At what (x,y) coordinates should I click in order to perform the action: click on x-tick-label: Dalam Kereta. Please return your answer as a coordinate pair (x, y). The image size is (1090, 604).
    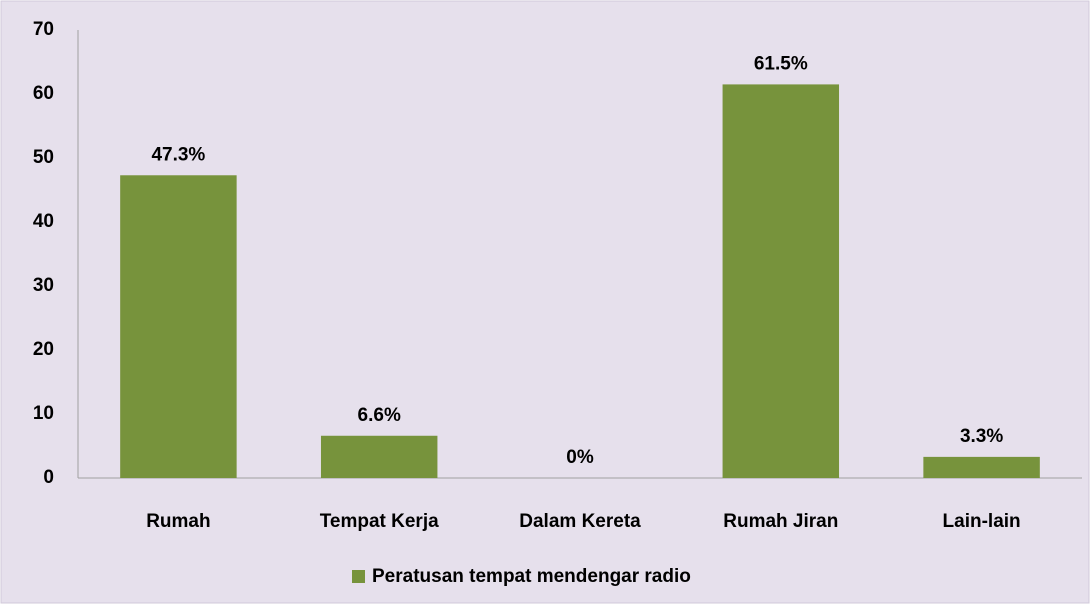
    Looking at the image, I should click on (580, 521).